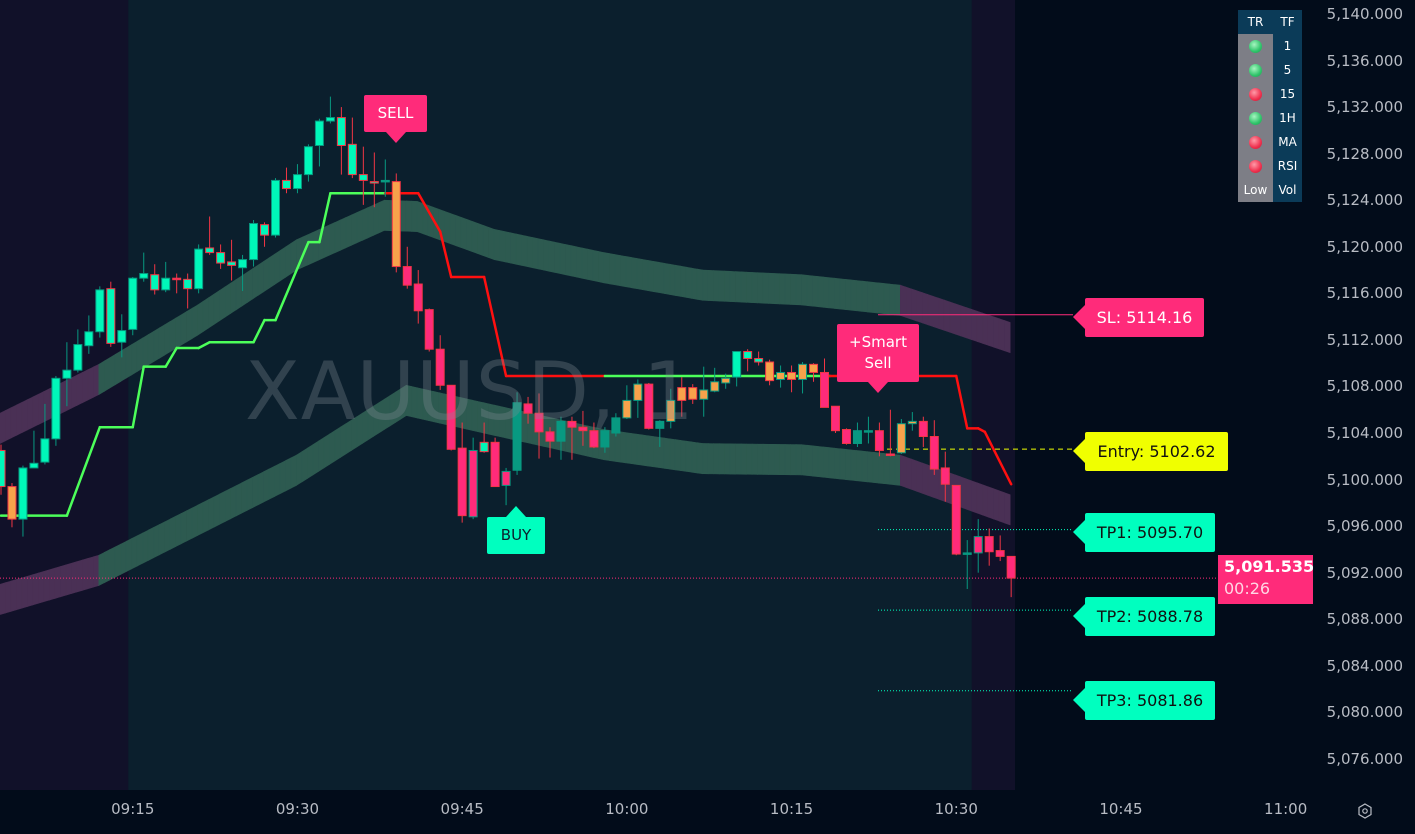 The image size is (1415, 834). What do you see at coordinates (1255, 94) in the screenshot?
I see `status-cell` at bounding box center [1255, 94].